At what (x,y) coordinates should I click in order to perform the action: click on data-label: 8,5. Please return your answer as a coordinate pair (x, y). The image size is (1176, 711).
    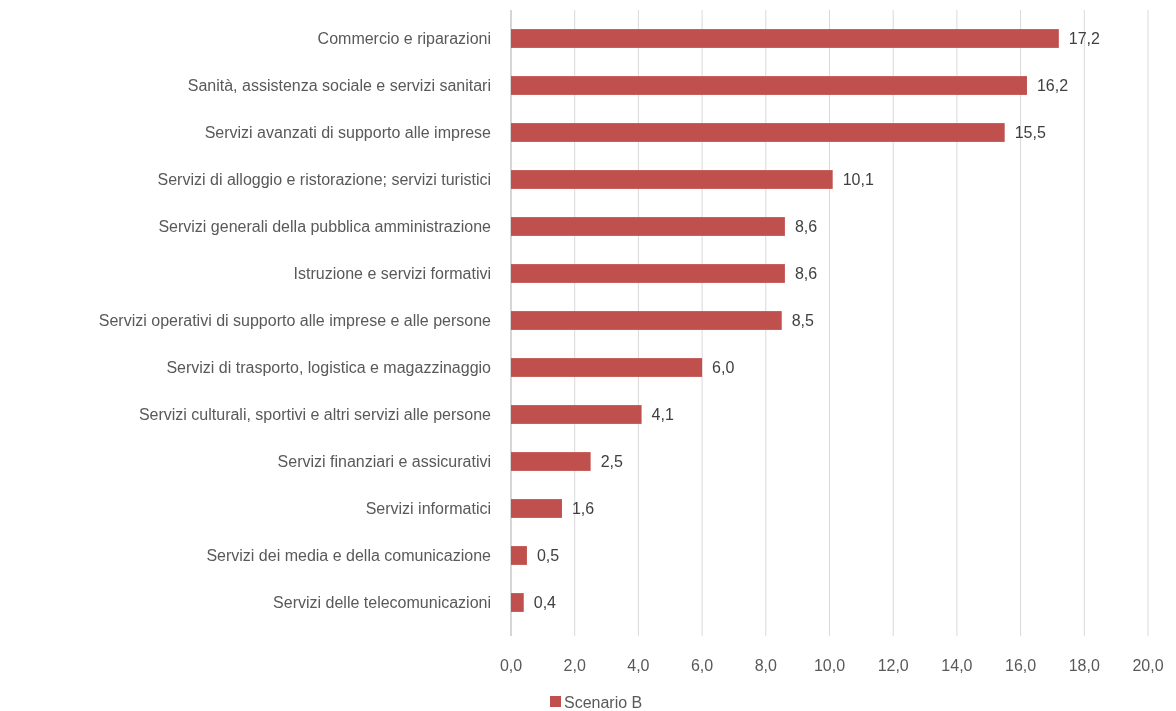
    Looking at the image, I should click on (803, 321).